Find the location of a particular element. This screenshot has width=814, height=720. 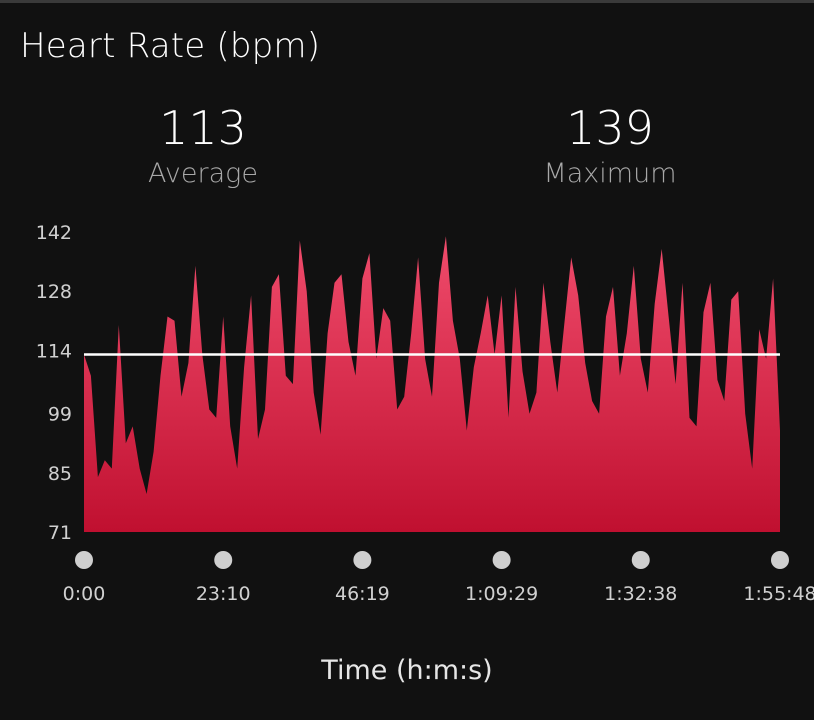

y-tick-label: 128 is located at coordinates (54, 292).